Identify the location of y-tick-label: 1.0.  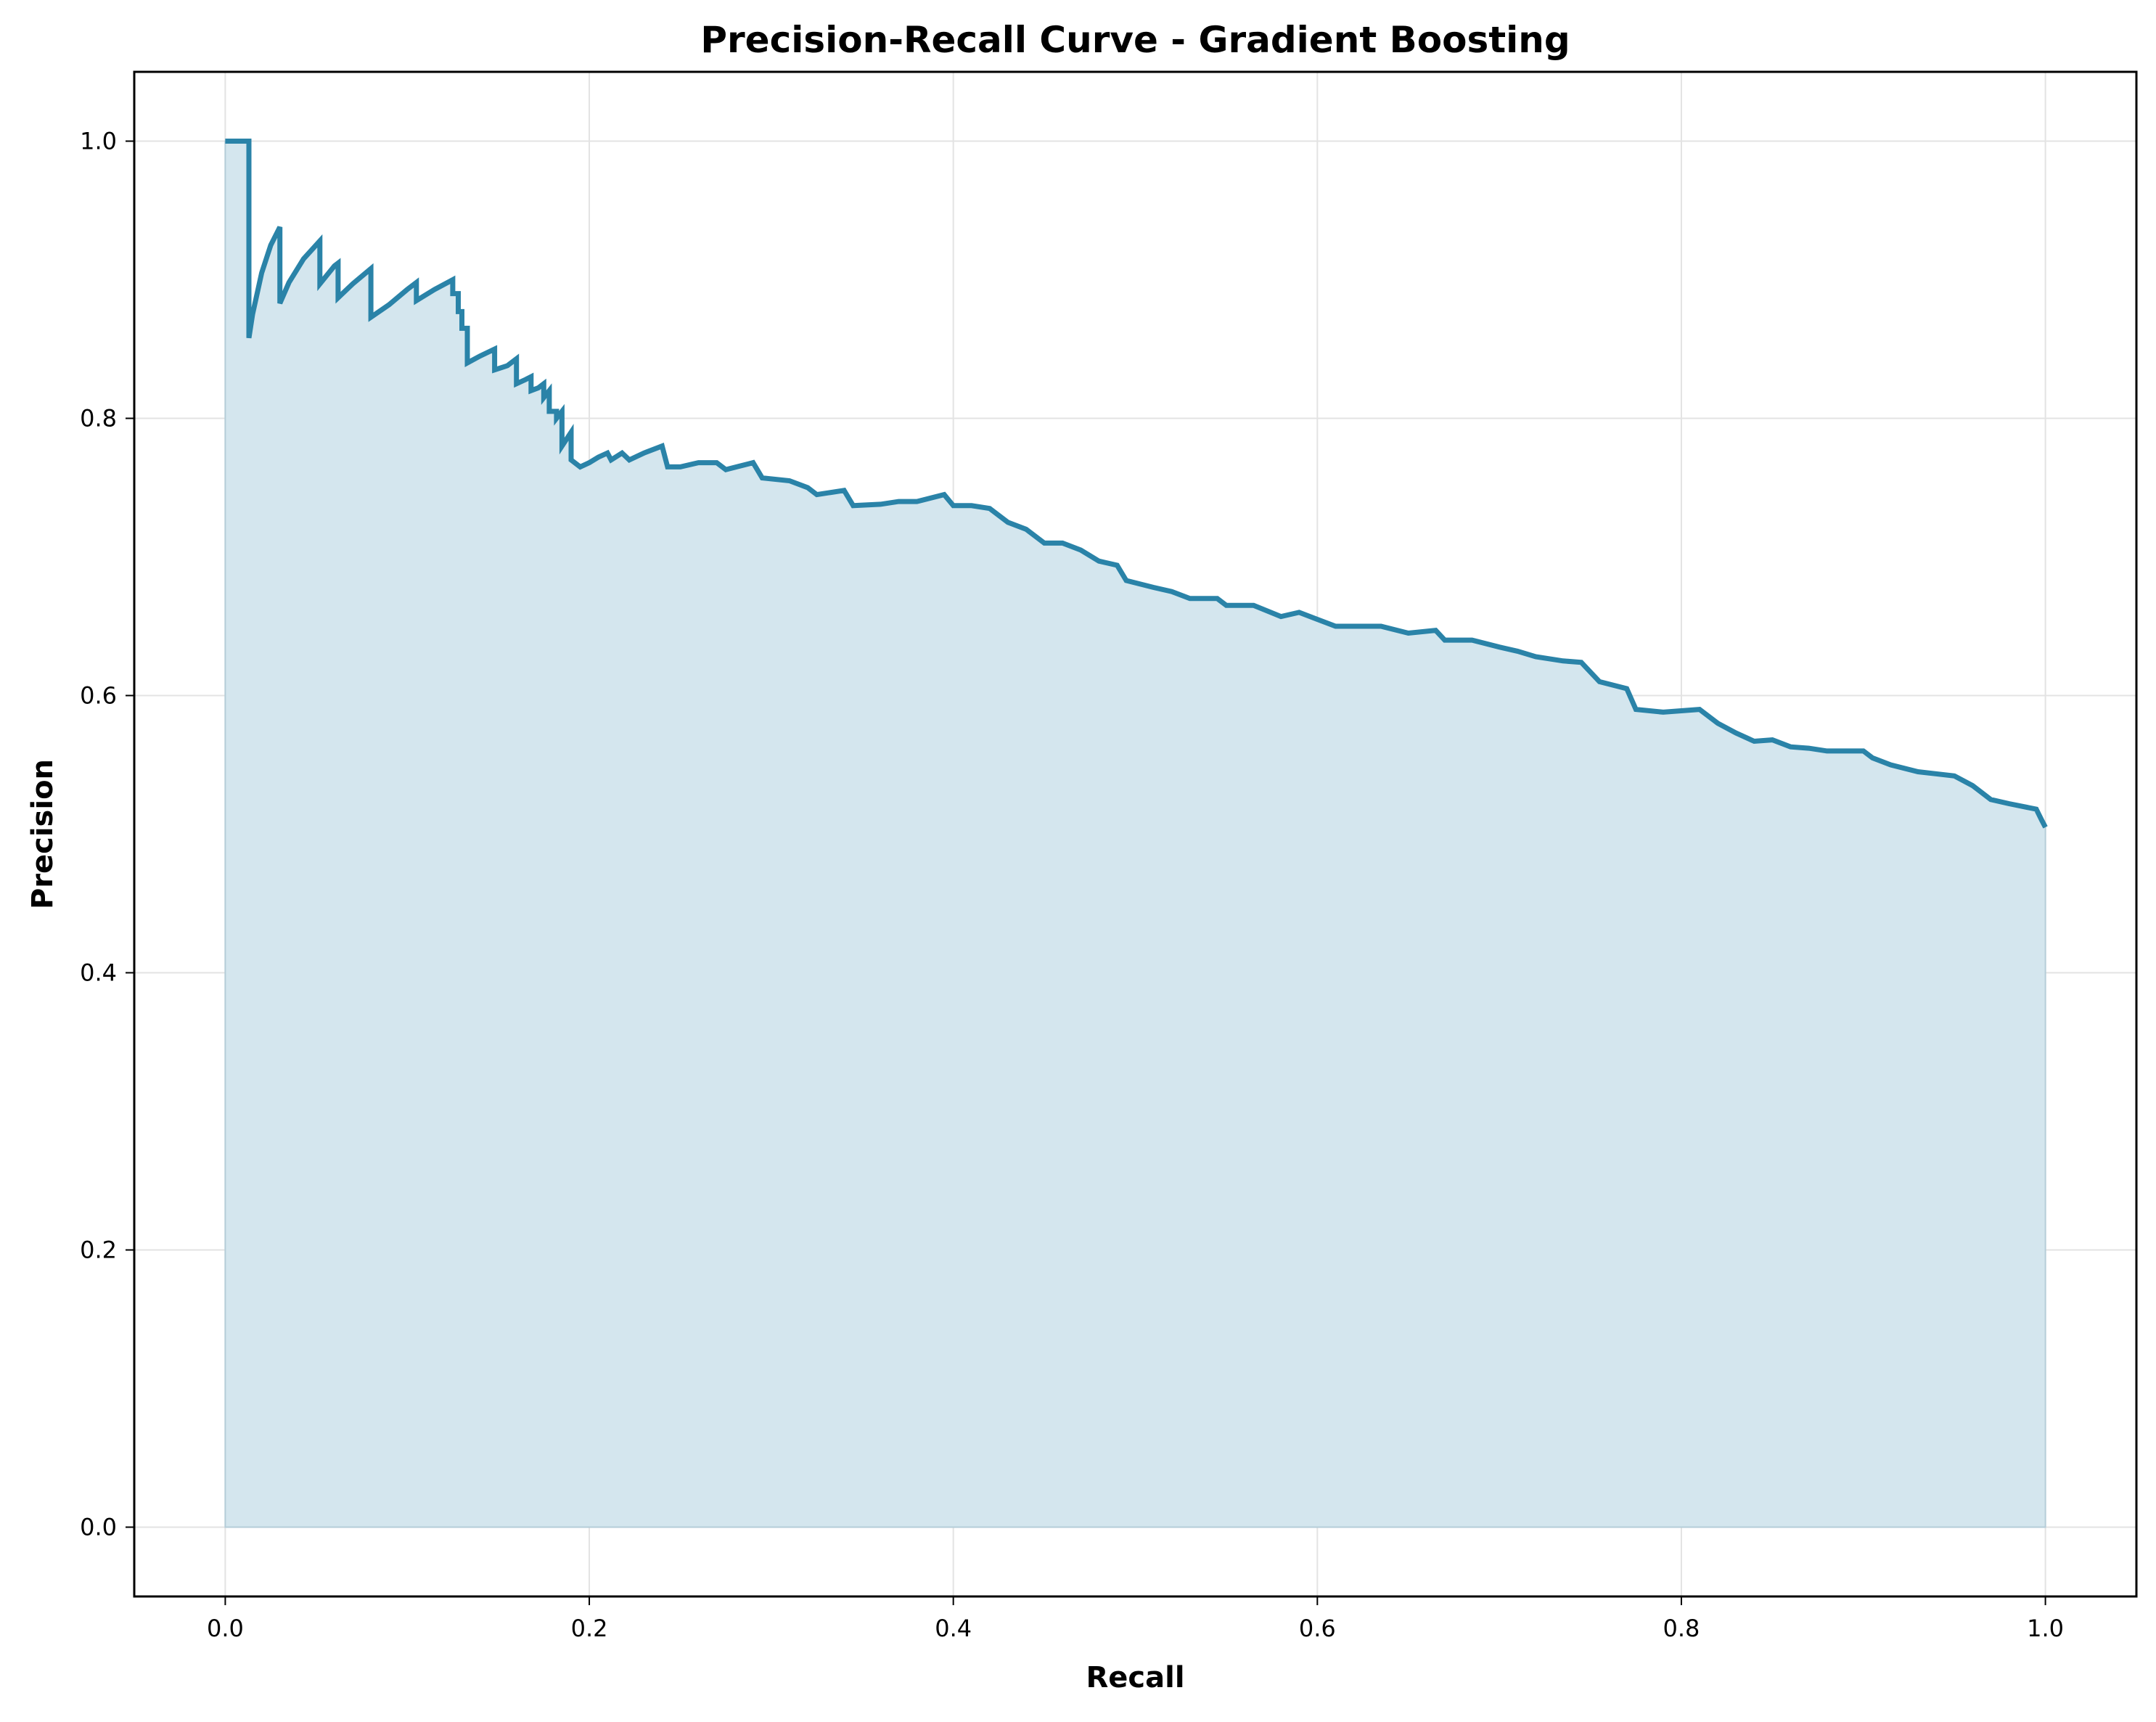
(98, 141).